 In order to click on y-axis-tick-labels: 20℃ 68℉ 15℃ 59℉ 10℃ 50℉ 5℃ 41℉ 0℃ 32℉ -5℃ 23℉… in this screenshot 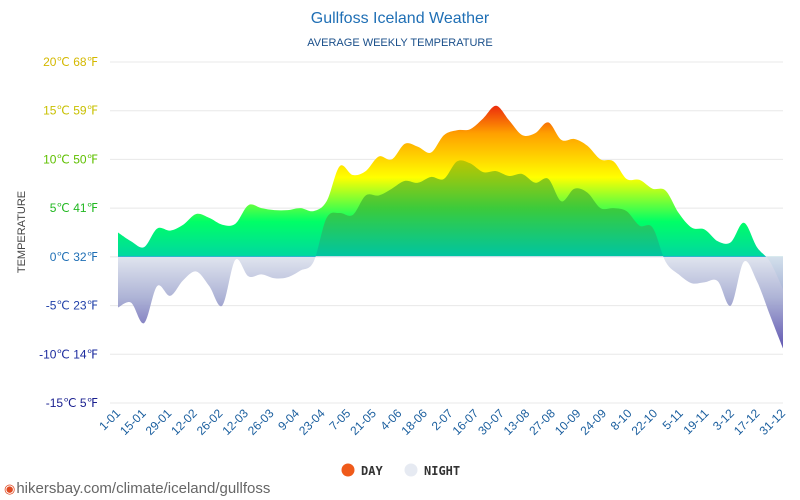, I will do `click(68, 232)`.